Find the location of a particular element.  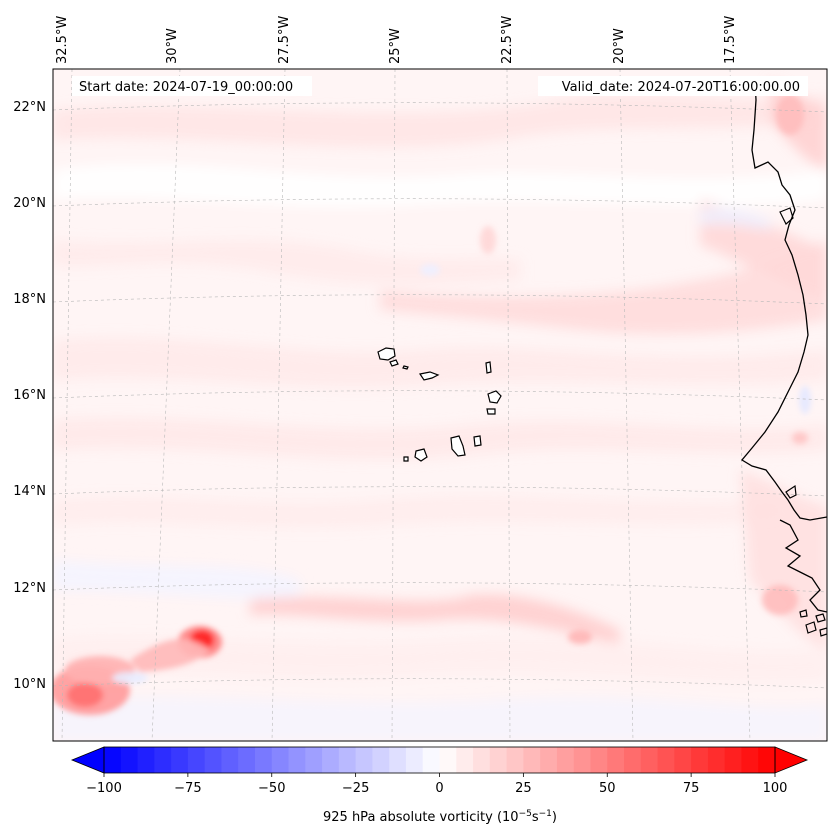

valid-date-label: Valid_date: 2024-07-20T16:00:00.00 is located at coordinates (681, 87).